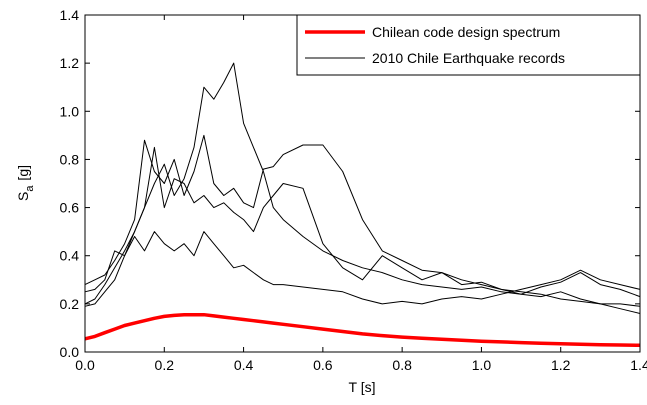 The width and height of the screenshot is (647, 405). Describe the element at coordinates (244, 365) in the screenshot. I see `x-tick-label: 0.4` at that location.